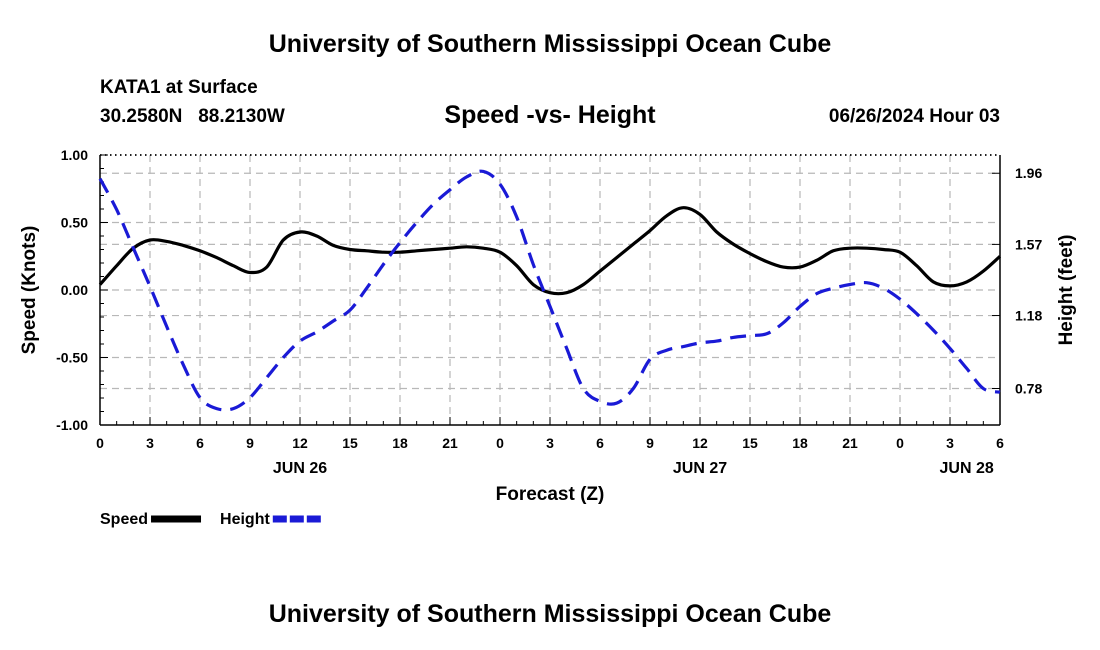 Image resolution: width=1100 pixels, height=650 pixels. Describe the element at coordinates (74, 223) in the screenshot. I see `y-tick-label: 0.50` at that location.